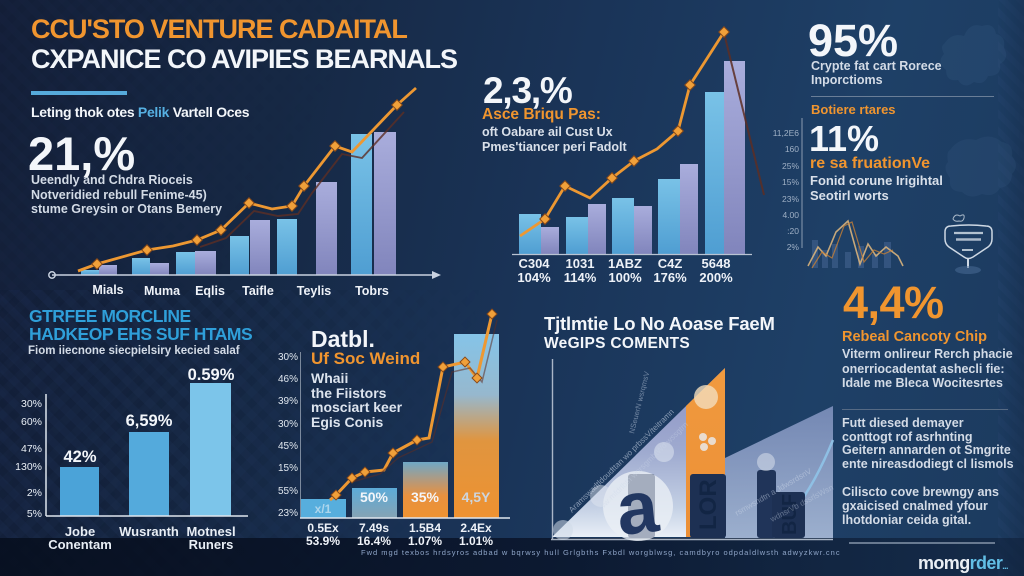 The height and width of the screenshot is (576, 1024). I want to click on svg-text: 176%, so click(670, 277).